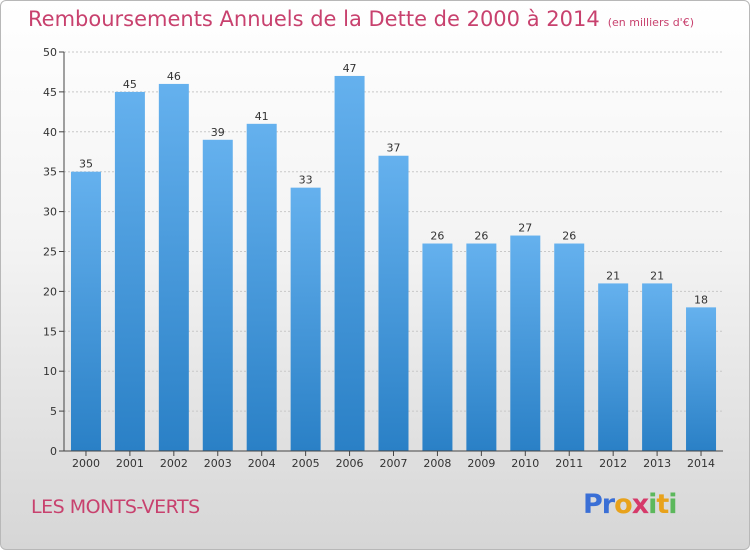 The height and width of the screenshot is (550, 750). What do you see at coordinates (86, 164) in the screenshot?
I see `data-label: 35` at bounding box center [86, 164].